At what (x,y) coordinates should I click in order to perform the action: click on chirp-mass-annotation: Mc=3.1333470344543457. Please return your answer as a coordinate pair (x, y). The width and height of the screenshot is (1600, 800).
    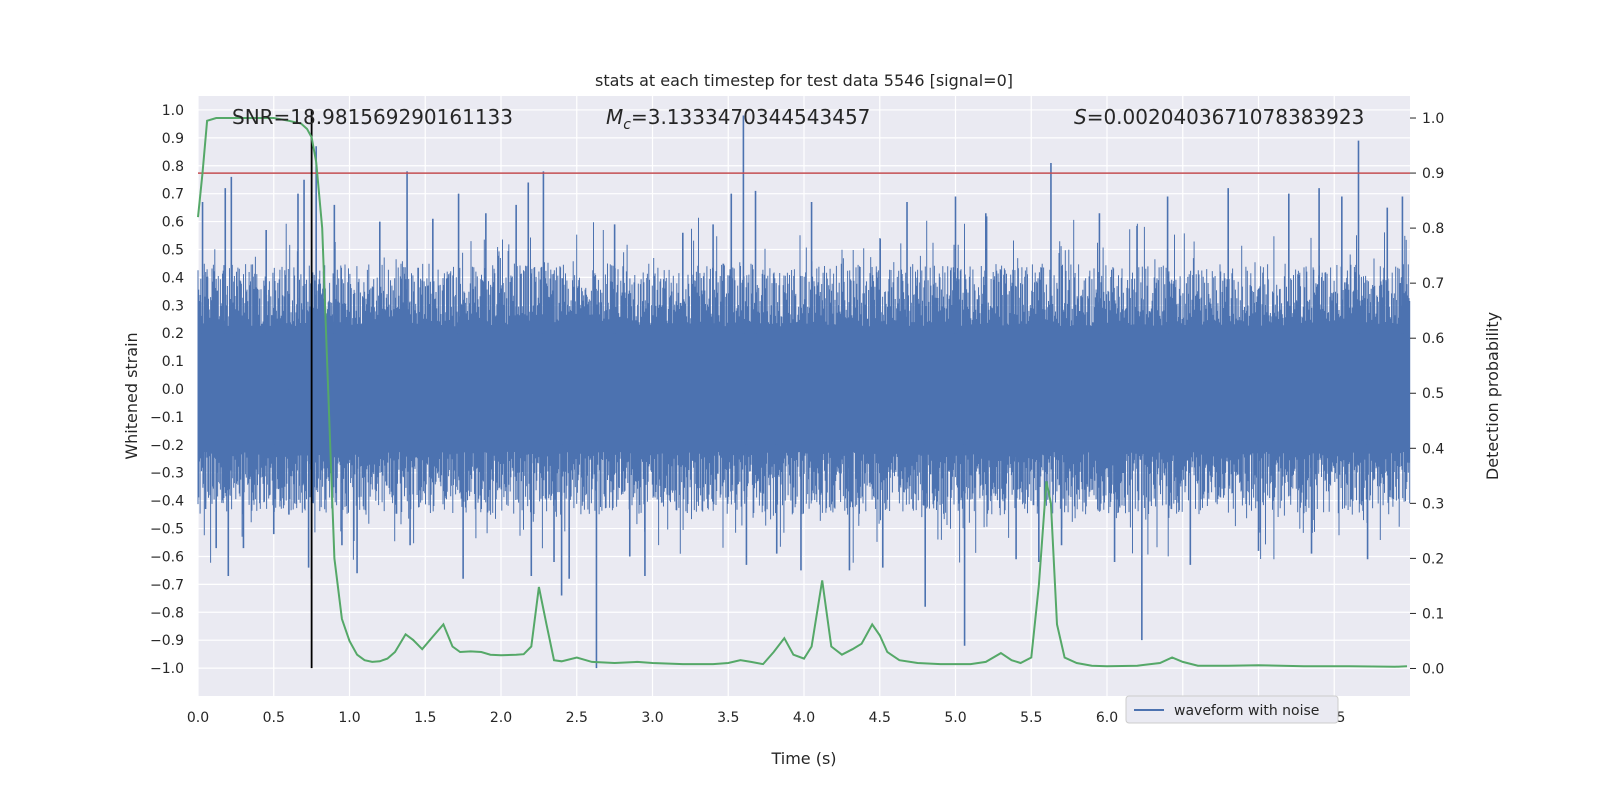
    Looking at the image, I should click on (738, 119).